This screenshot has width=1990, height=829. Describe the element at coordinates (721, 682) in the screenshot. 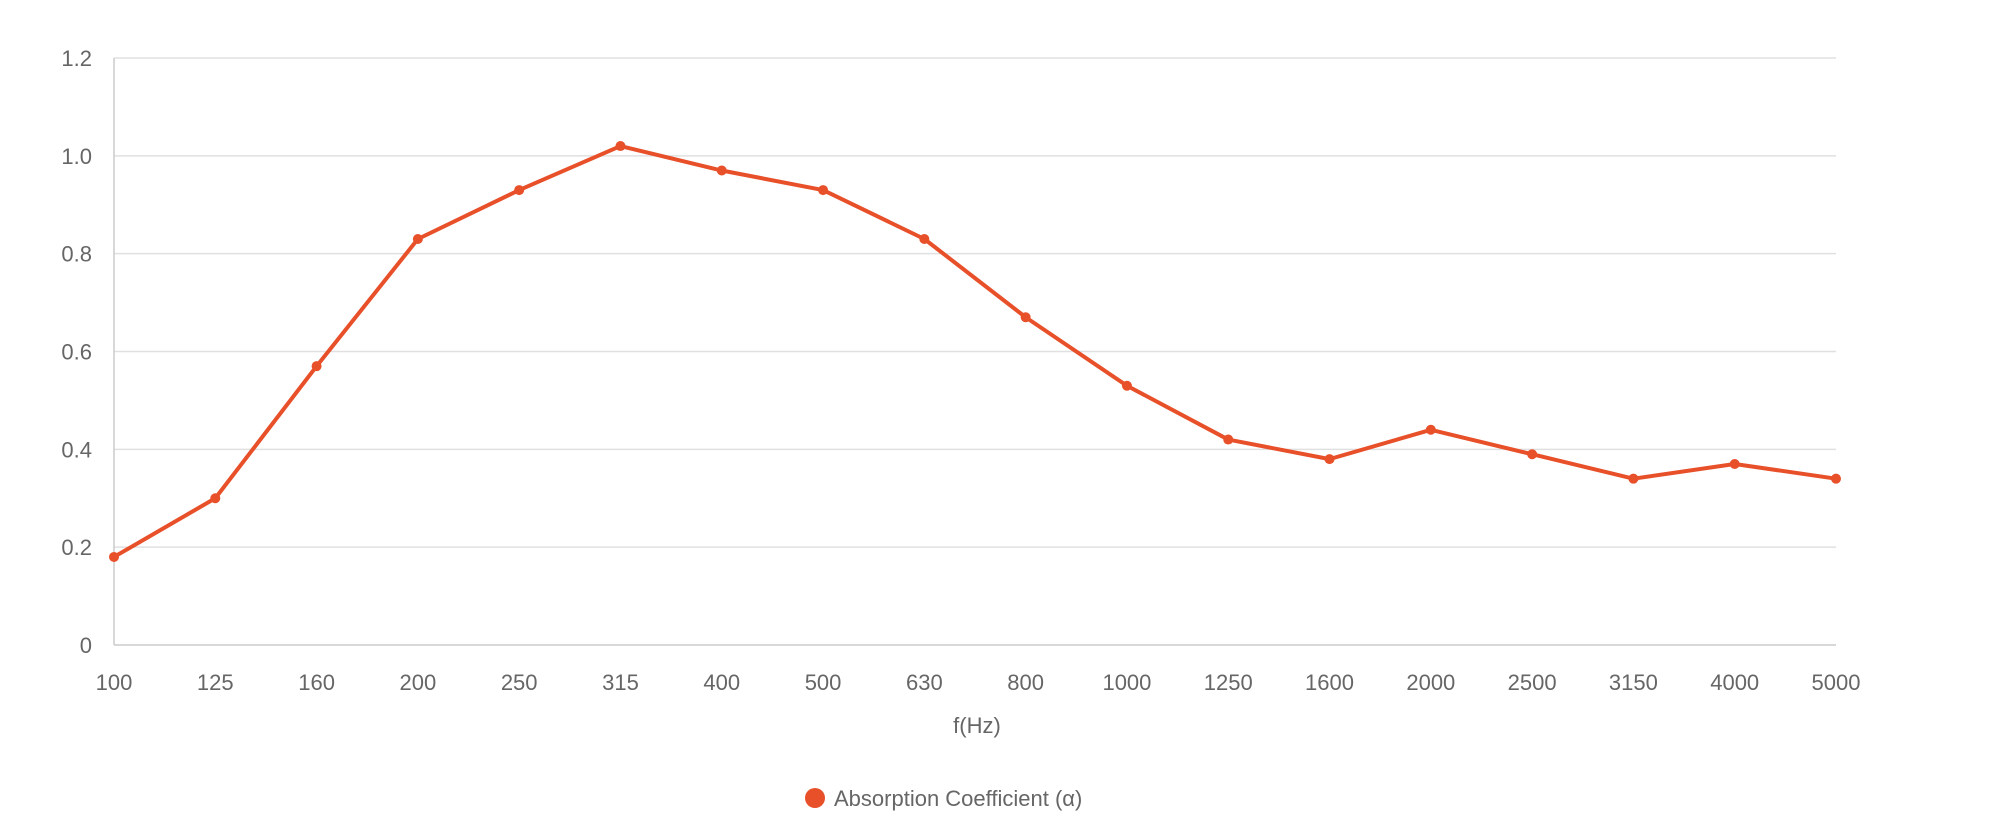

I see `x-tick-label: 400` at that location.